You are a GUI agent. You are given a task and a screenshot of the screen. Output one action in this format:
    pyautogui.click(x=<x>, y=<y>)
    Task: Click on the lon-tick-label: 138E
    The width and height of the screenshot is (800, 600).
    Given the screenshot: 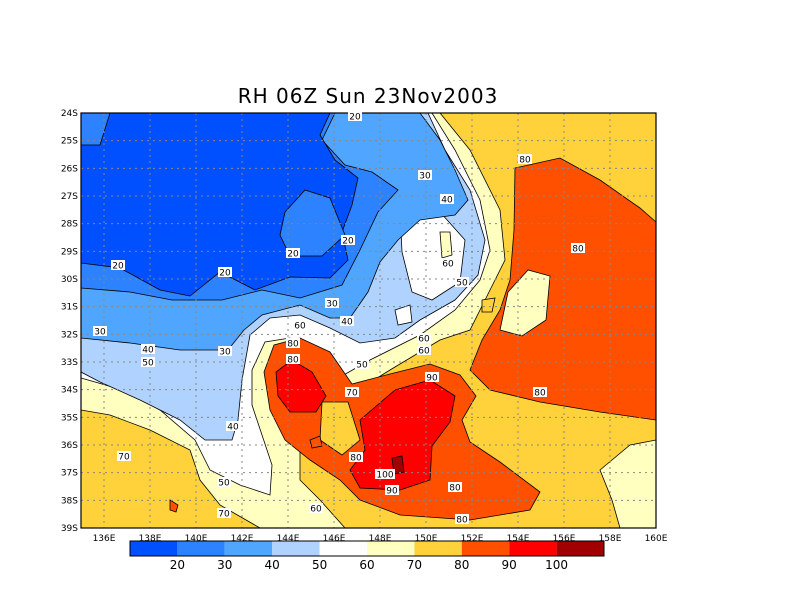 What is the action you would take?
    pyautogui.click(x=150, y=539)
    